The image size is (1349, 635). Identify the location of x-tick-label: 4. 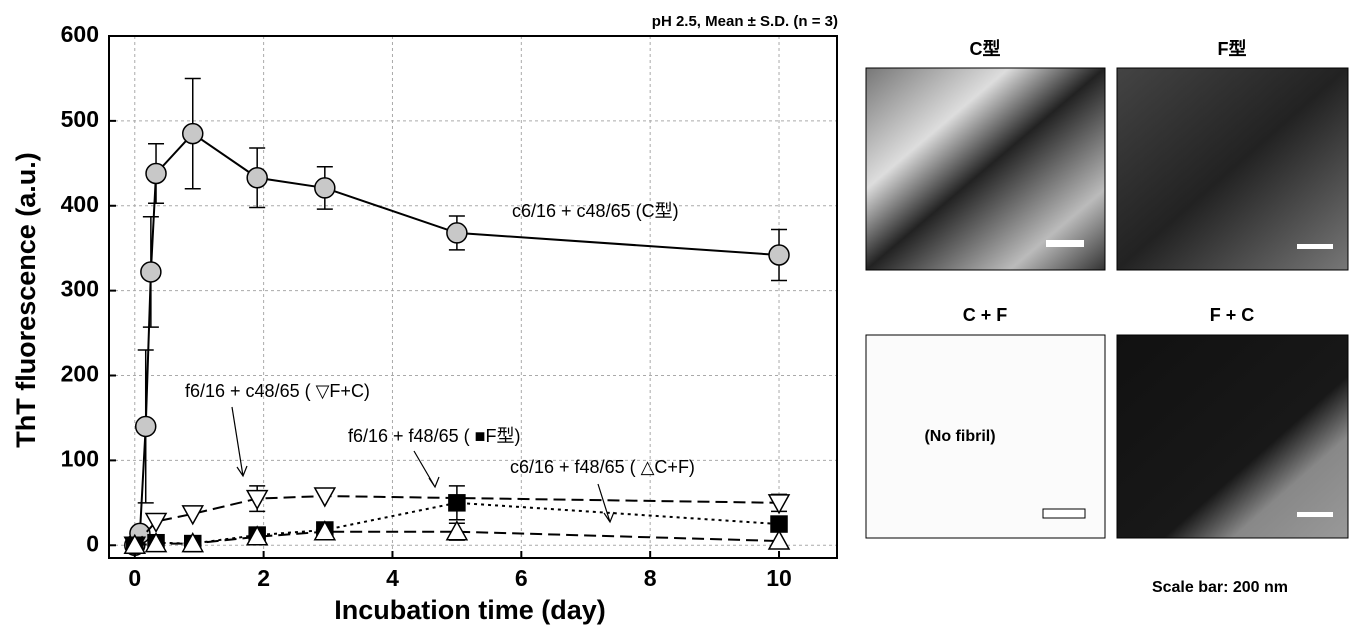
(392, 578).